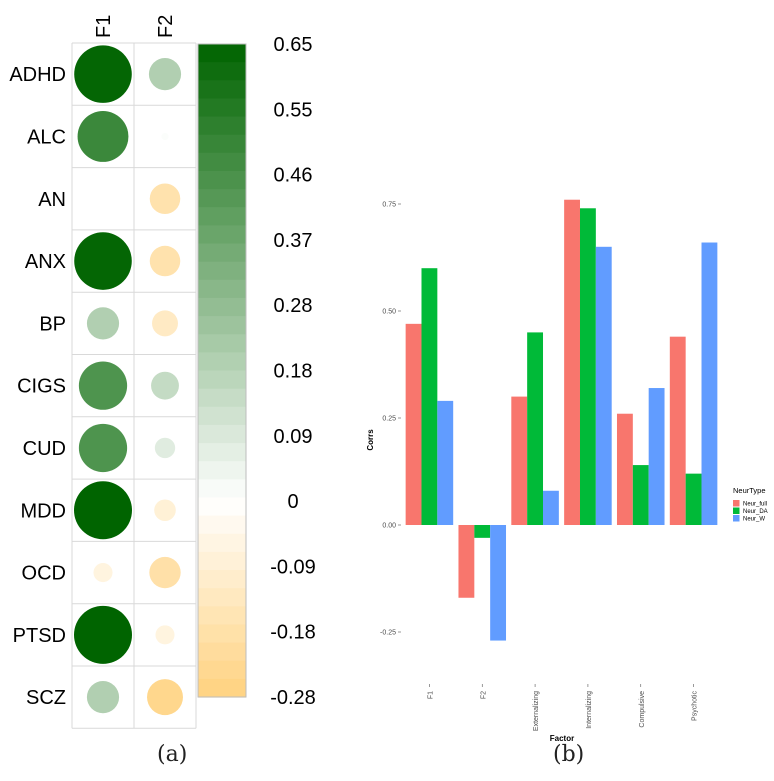 The height and width of the screenshot is (781, 774). What do you see at coordinates (736, 503) in the screenshot?
I see `legend-swatch-Neur_full` at bounding box center [736, 503].